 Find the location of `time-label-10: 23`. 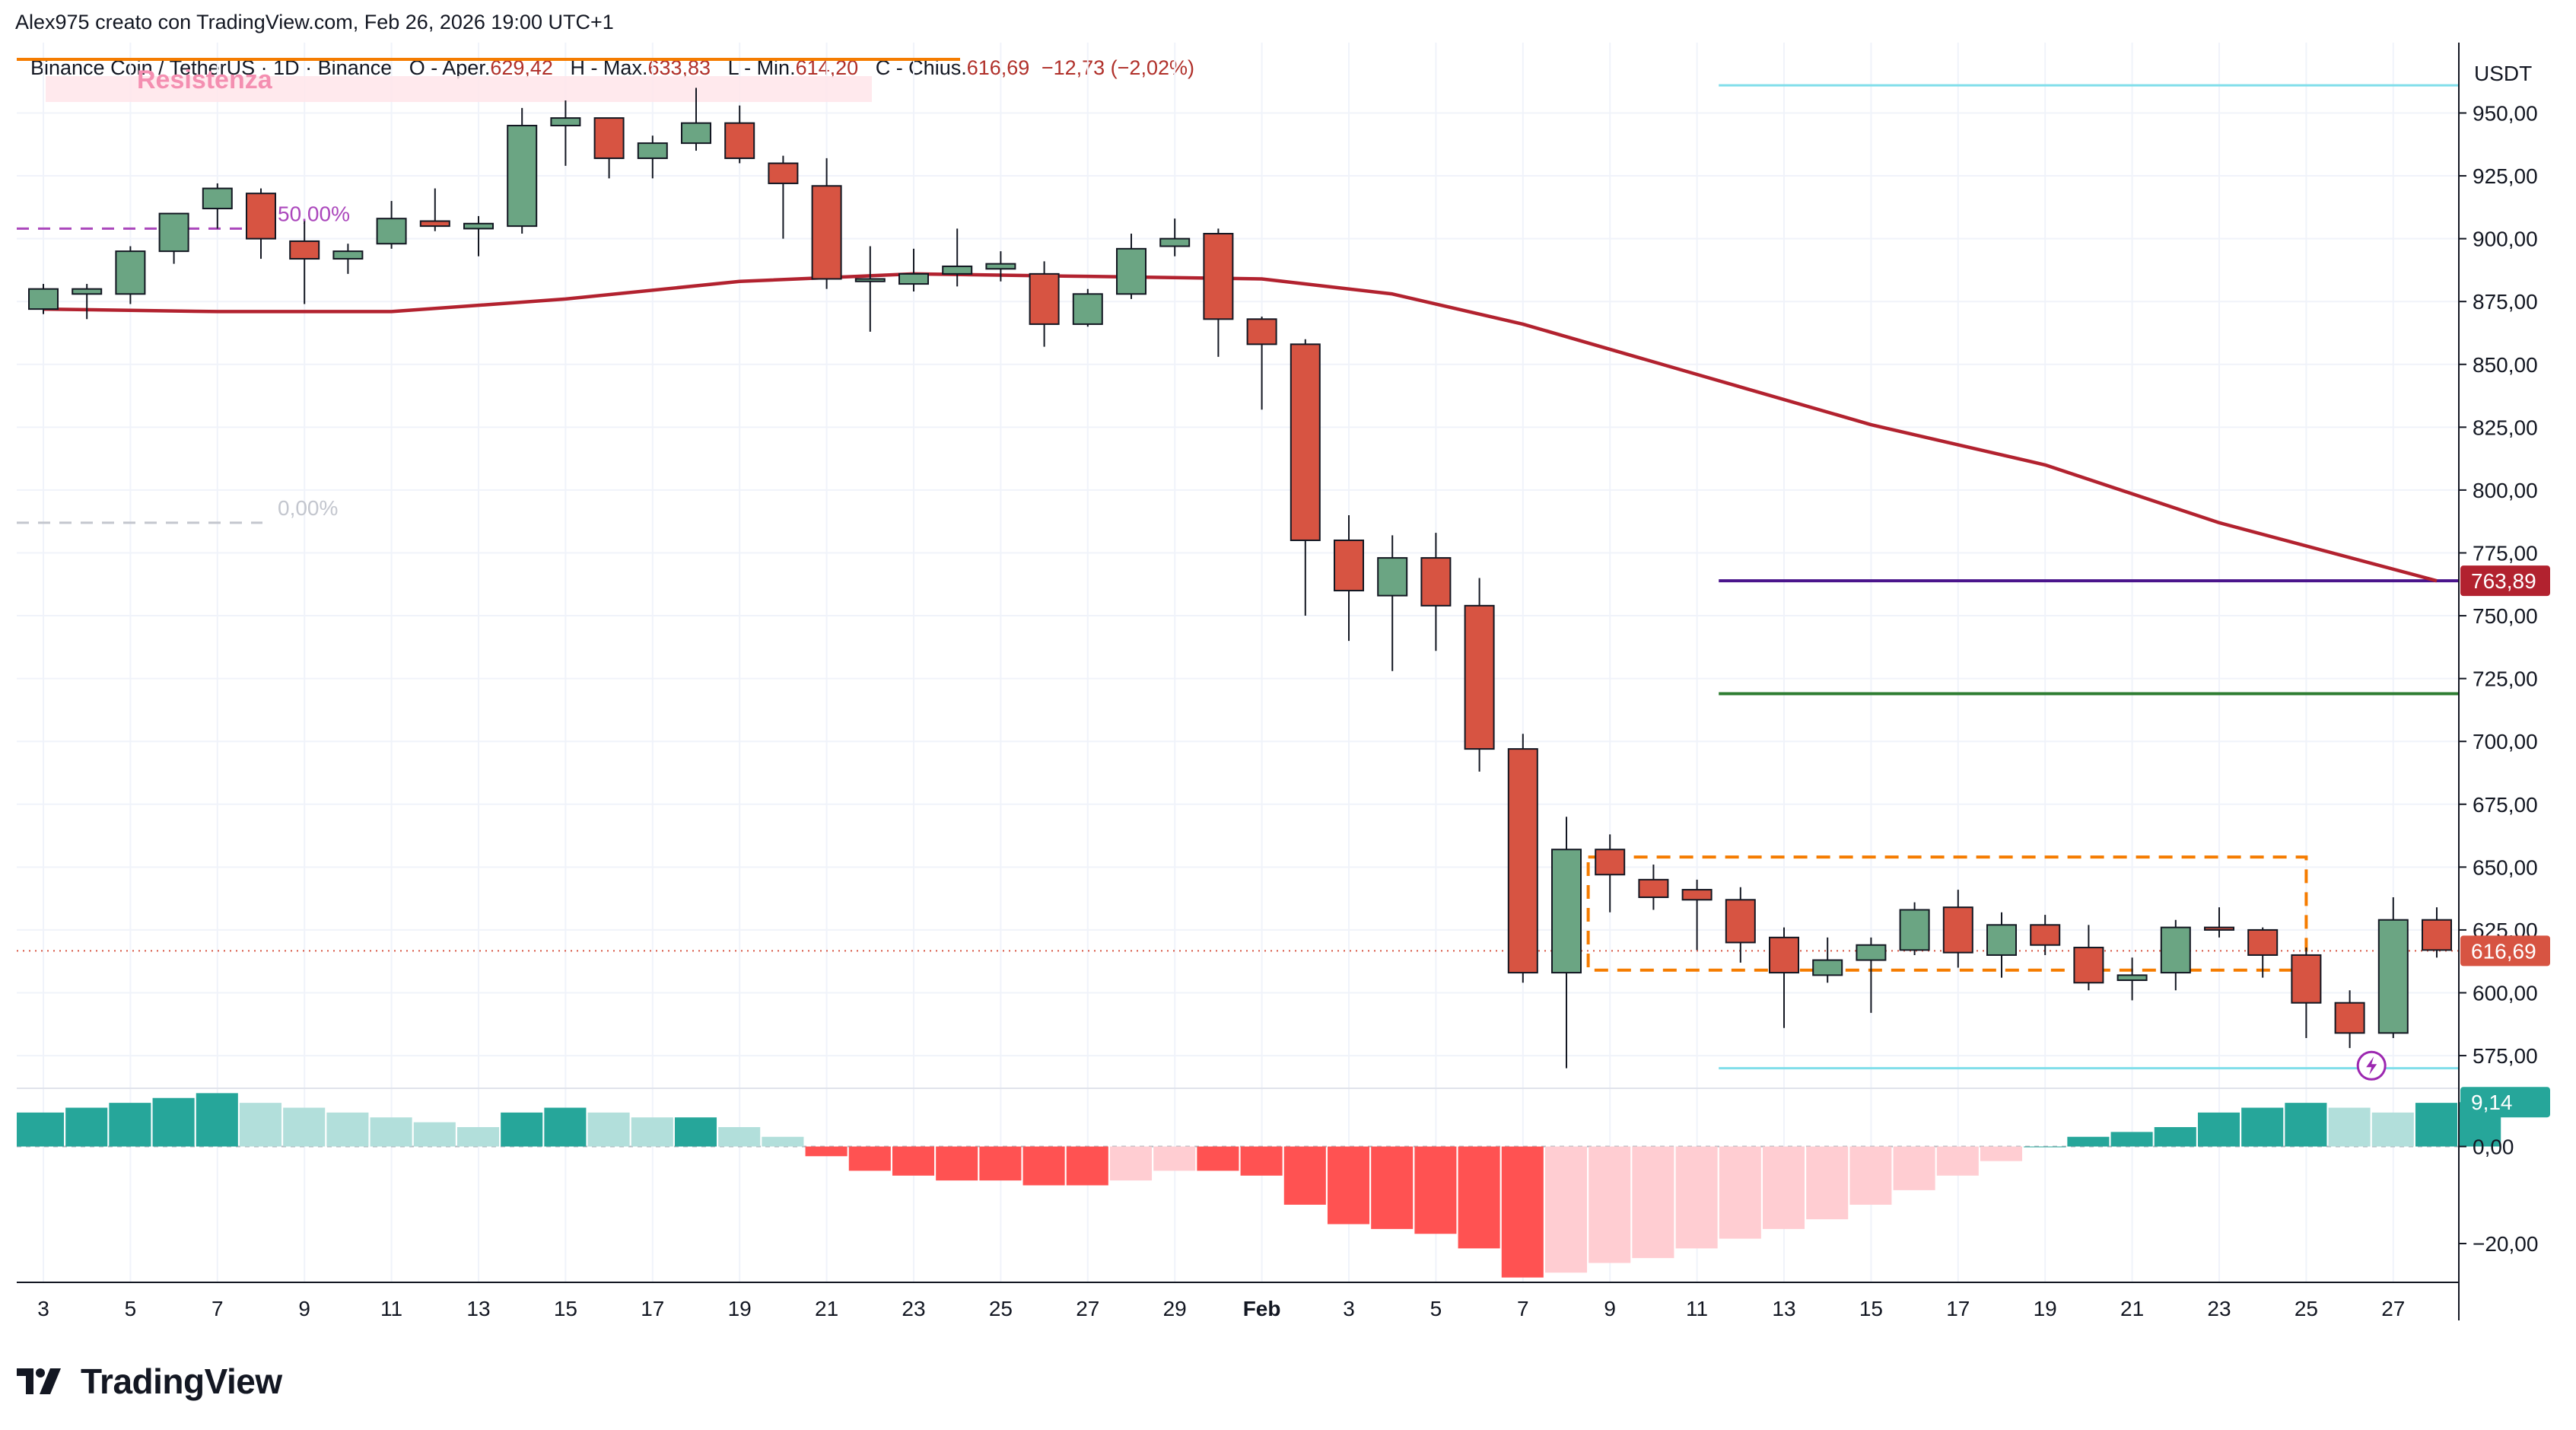

time-label-10: 23 is located at coordinates (913, 1308).